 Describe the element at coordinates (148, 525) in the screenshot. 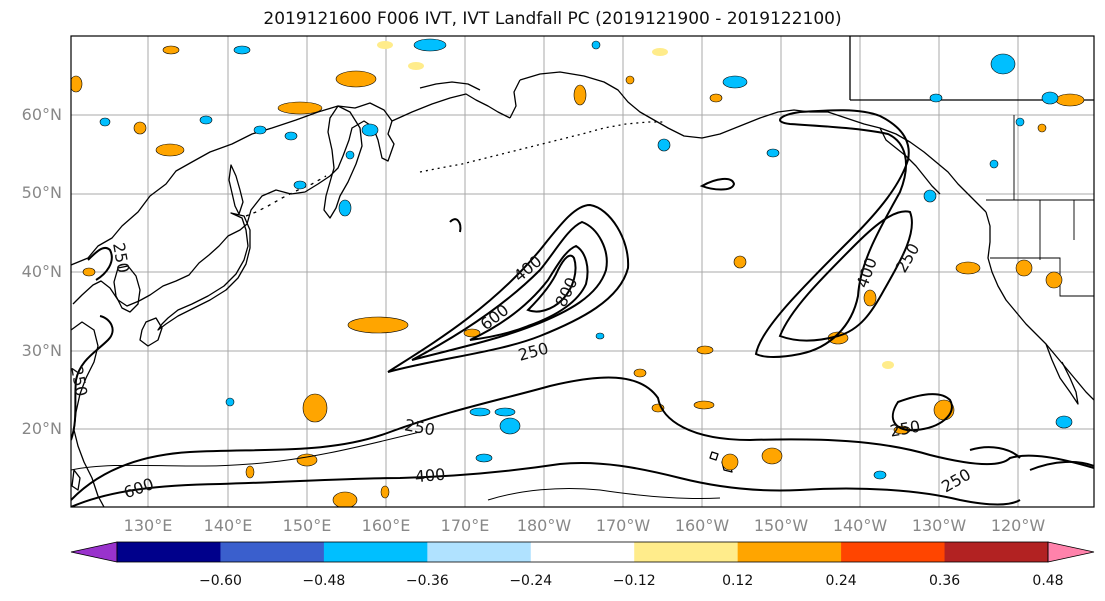

I see `lon-label: 130°E` at that location.